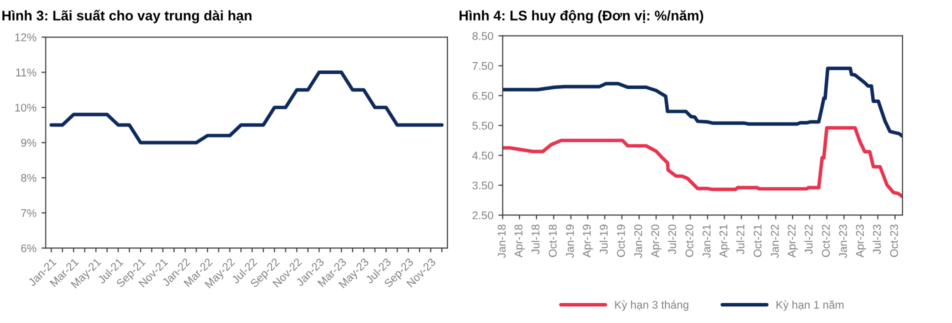 The height and width of the screenshot is (323, 952). What do you see at coordinates (656, 241) in the screenshot?
I see `x-tick-label: Apr-20` at bounding box center [656, 241].